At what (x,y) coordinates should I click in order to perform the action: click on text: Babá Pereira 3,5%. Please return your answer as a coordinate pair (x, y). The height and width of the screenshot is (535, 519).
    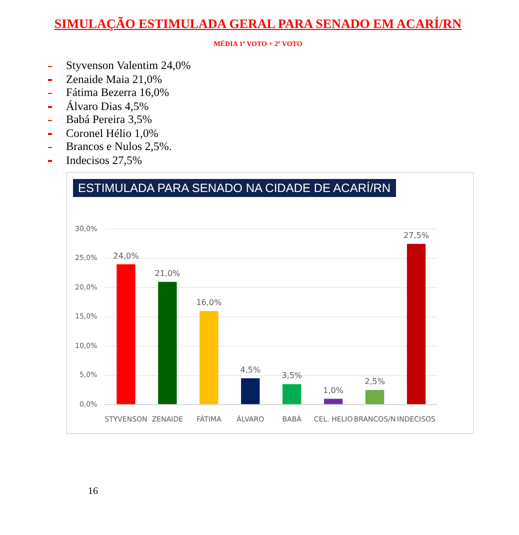
    Looking at the image, I should click on (109, 120).